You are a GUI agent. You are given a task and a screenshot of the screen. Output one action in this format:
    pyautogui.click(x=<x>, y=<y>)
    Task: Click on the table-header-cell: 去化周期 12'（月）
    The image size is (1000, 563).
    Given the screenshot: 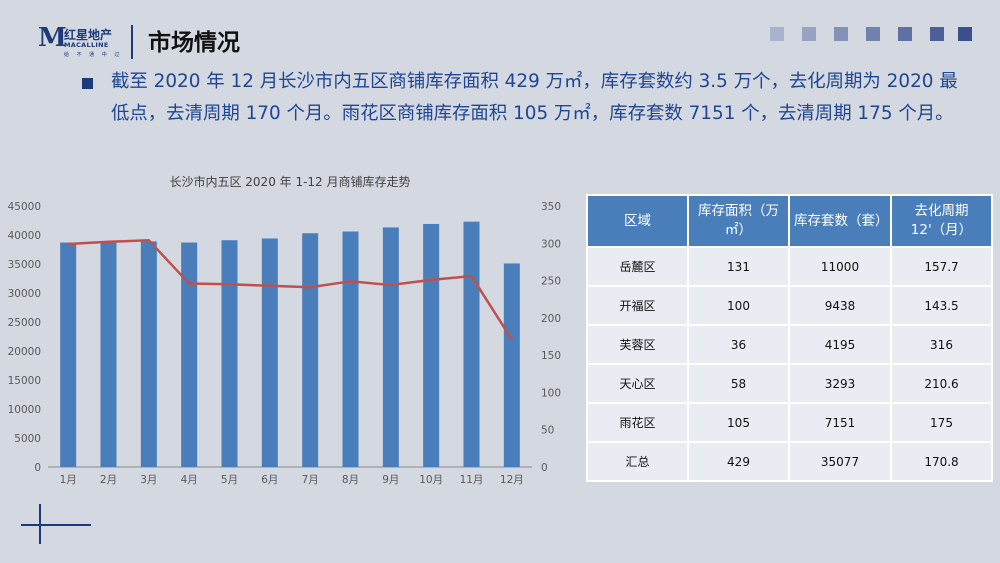 What is the action you would take?
    pyautogui.click(x=941, y=221)
    